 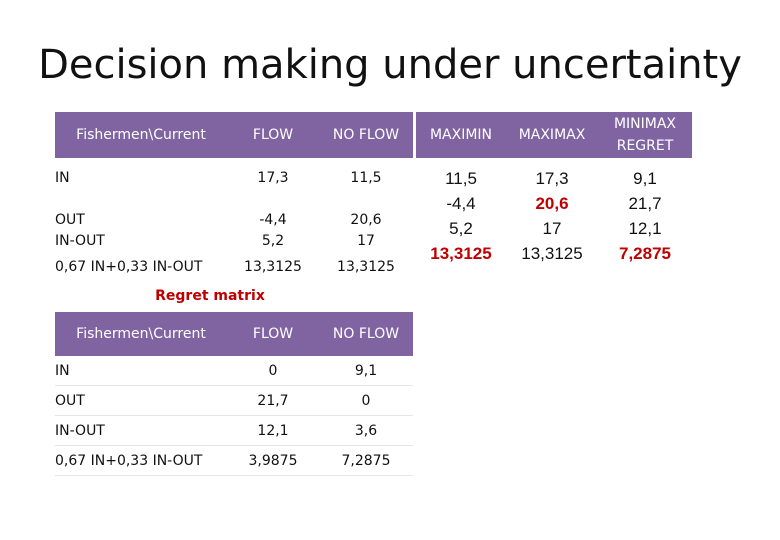 I want to click on regret-matrix-title: Regret matrix, so click(x=210, y=296).